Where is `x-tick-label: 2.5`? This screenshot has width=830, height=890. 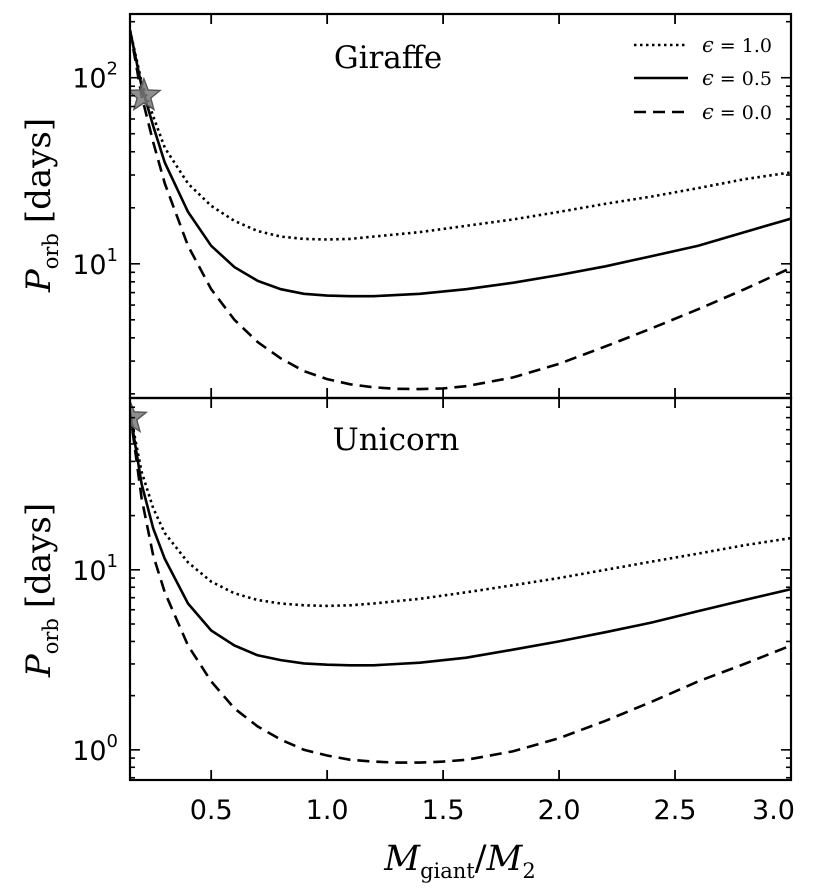
x-tick-label: 2.5 is located at coordinates (675, 810).